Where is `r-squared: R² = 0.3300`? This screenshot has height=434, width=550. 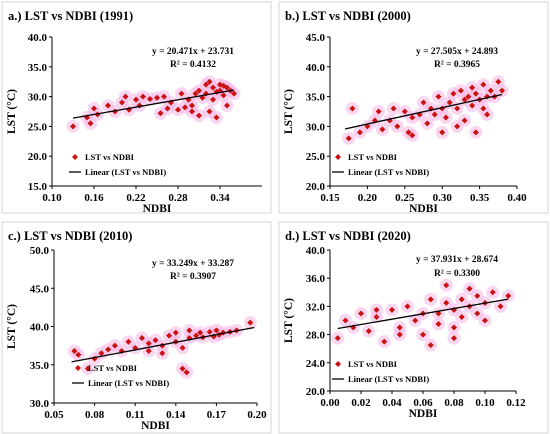
r-squared: R² = 0.3300 is located at coordinates (457, 274).